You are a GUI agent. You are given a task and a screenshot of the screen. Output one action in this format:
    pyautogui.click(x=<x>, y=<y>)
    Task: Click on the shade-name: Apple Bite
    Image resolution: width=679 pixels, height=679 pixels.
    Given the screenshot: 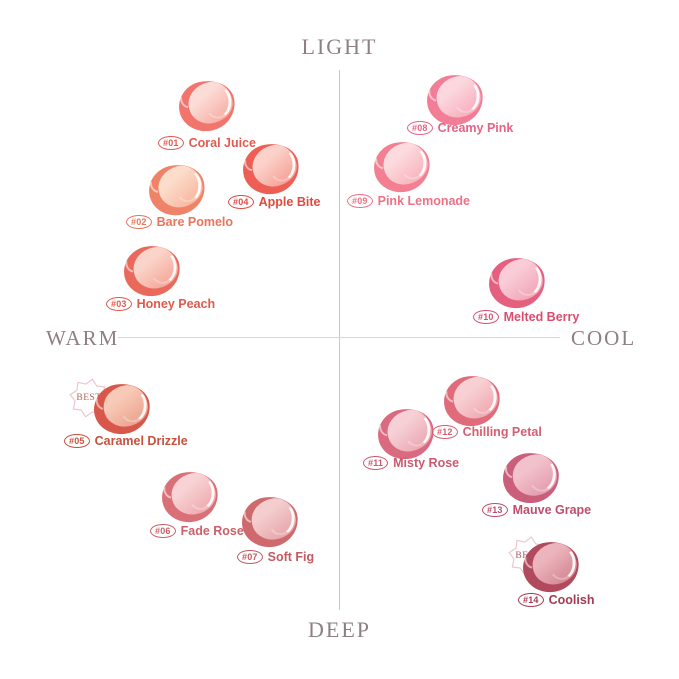 What is the action you would take?
    pyautogui.click(x=289, y=202)
    